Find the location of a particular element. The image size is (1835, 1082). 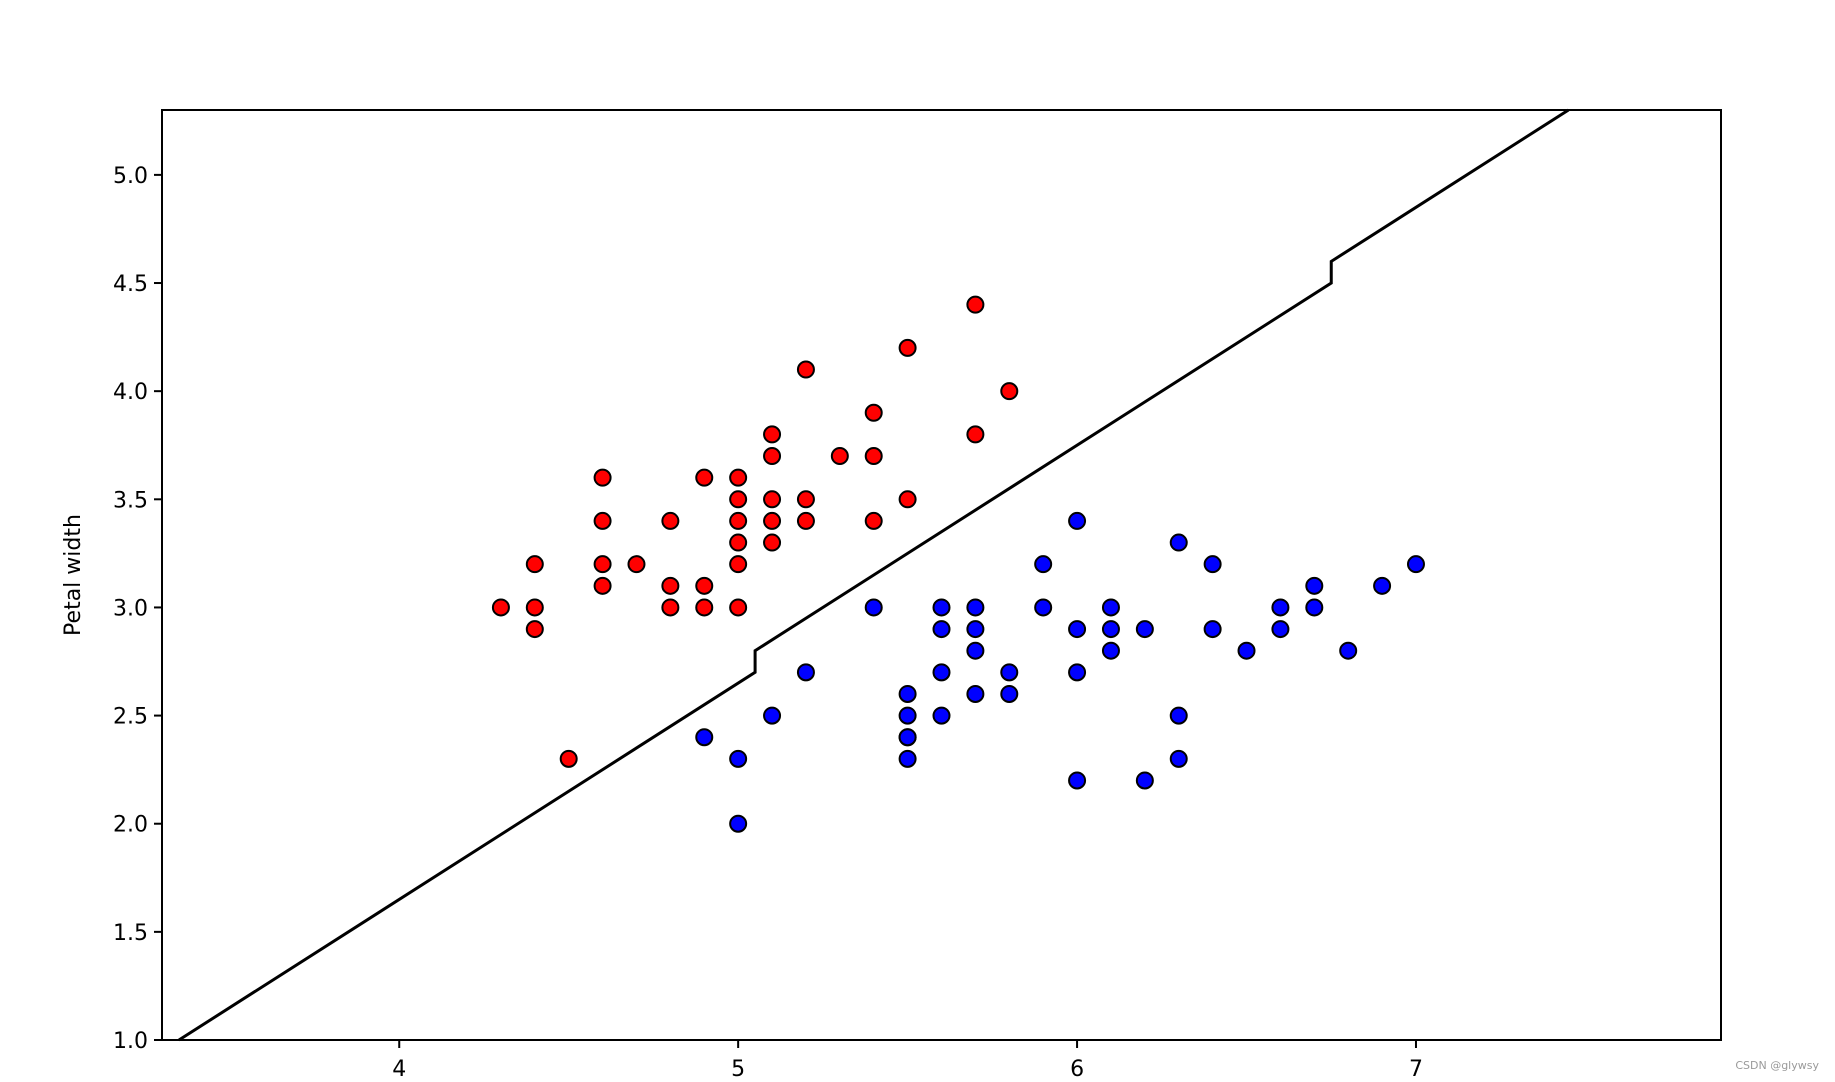

y-tick-label: 4.0 is located at coordinates (130, 392).